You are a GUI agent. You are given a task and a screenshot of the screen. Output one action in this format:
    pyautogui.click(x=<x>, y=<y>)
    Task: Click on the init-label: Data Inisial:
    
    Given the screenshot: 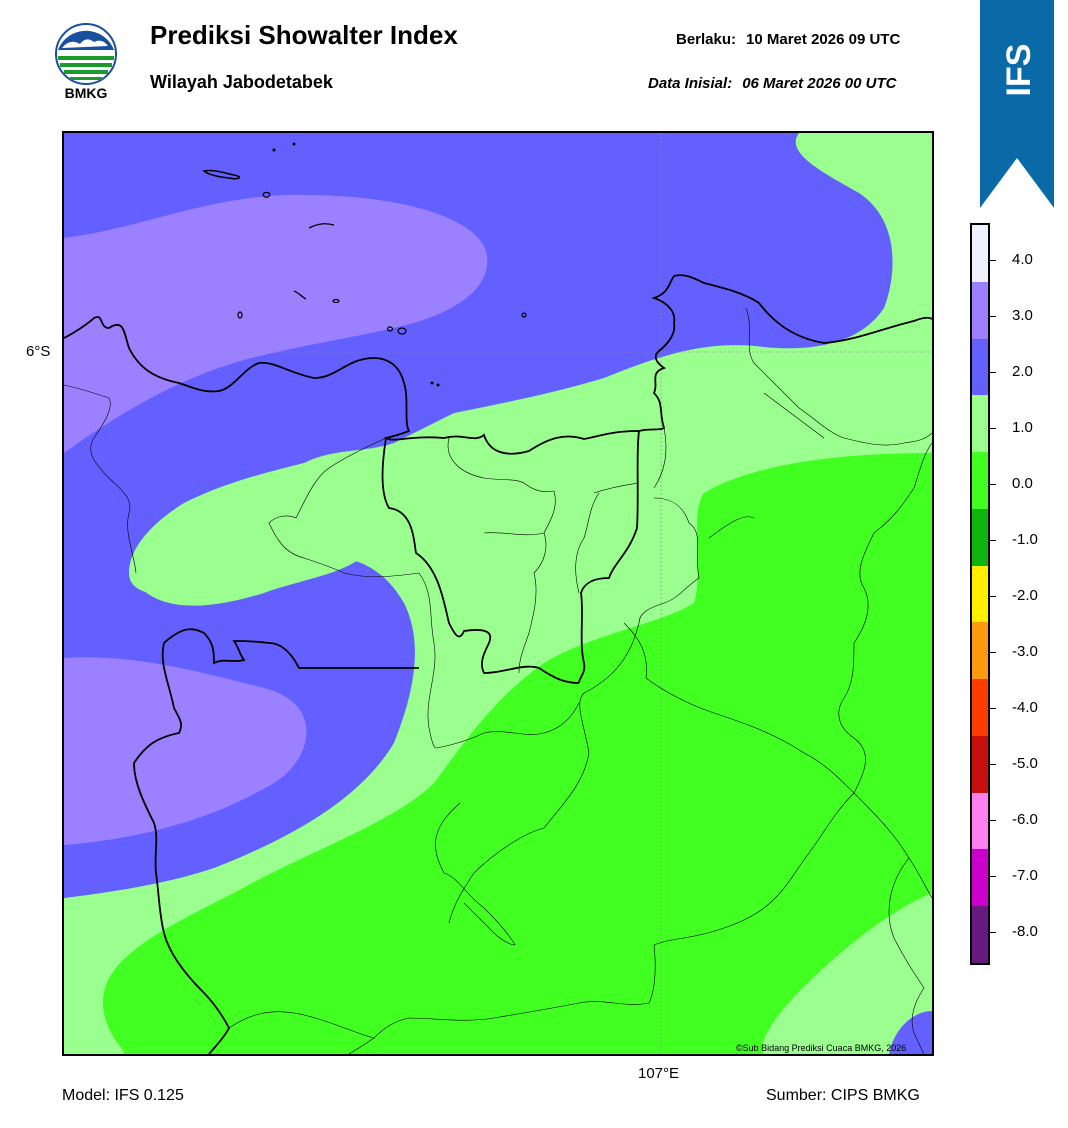 What is the action you would take?
    pyautogui.click(x=690, y=83)
    